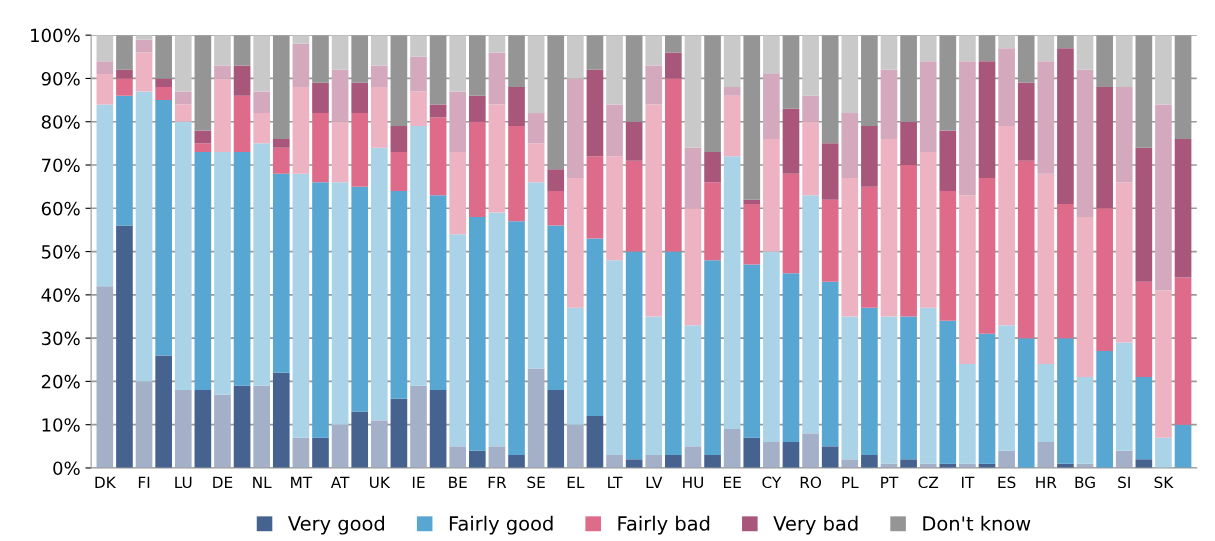 Image resolution: width=1215 pixels, height=541 pixels. I want to click on x-tick-label: FR, so click(497, 482).